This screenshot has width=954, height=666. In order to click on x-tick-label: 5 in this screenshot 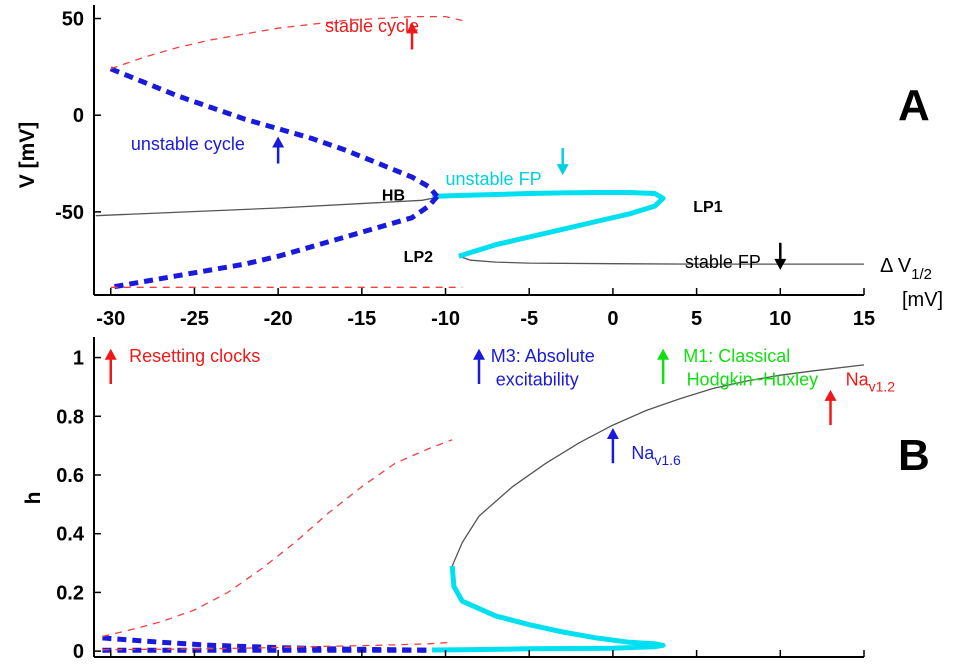, I will do `click(696, 319)`.